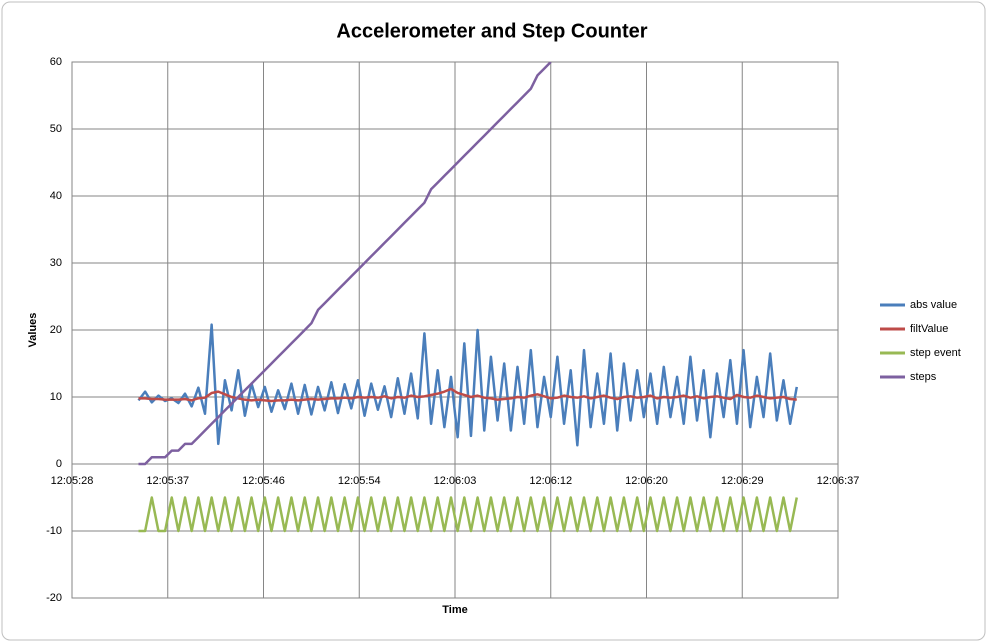 Image resolution: width=987 pixels, height=642 pixels. Describe the element at coordinates (56, 129) in the screenshot. I see `y-tick-label: 50` at that location.